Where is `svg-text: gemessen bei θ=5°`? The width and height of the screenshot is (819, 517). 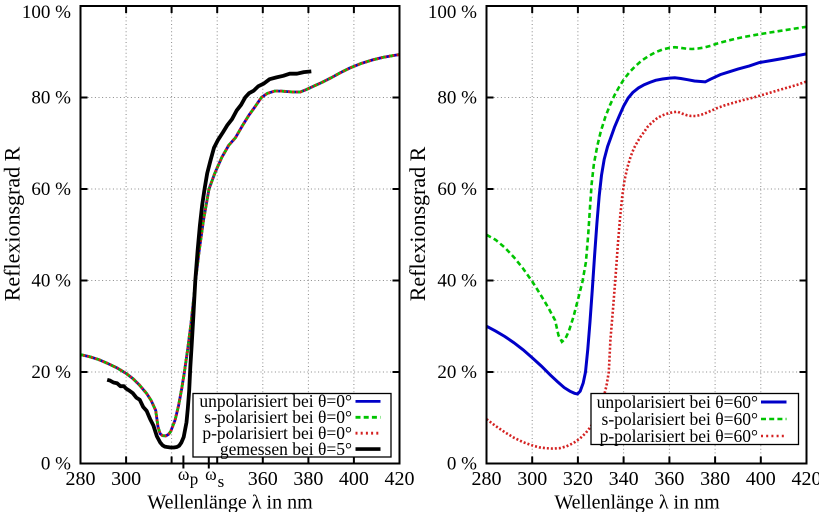
svg-text: gemessen bei θ=5° is located at coordinates (286, 449).